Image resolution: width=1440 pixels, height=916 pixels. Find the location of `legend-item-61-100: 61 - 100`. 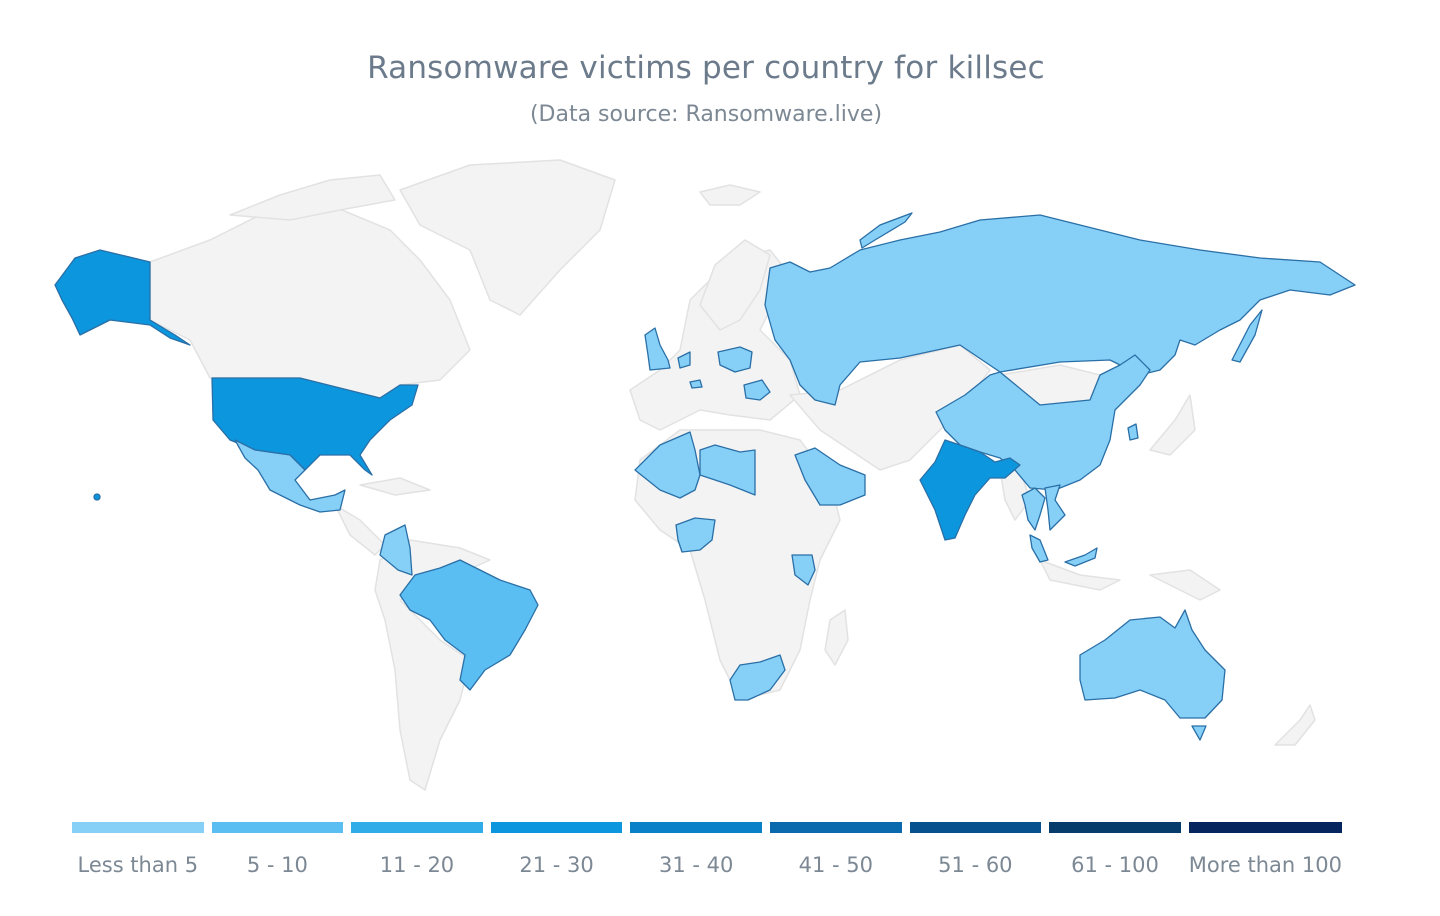

legend-item-61-100: 61 - 100 is located at coordinates (1115, 849).